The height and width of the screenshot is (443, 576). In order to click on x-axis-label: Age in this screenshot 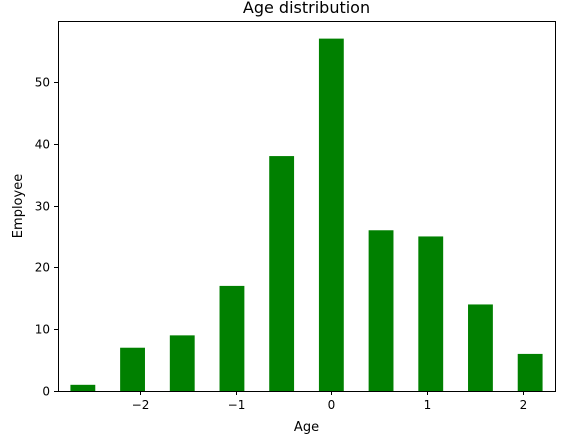, I will do `click(306, 427)`.